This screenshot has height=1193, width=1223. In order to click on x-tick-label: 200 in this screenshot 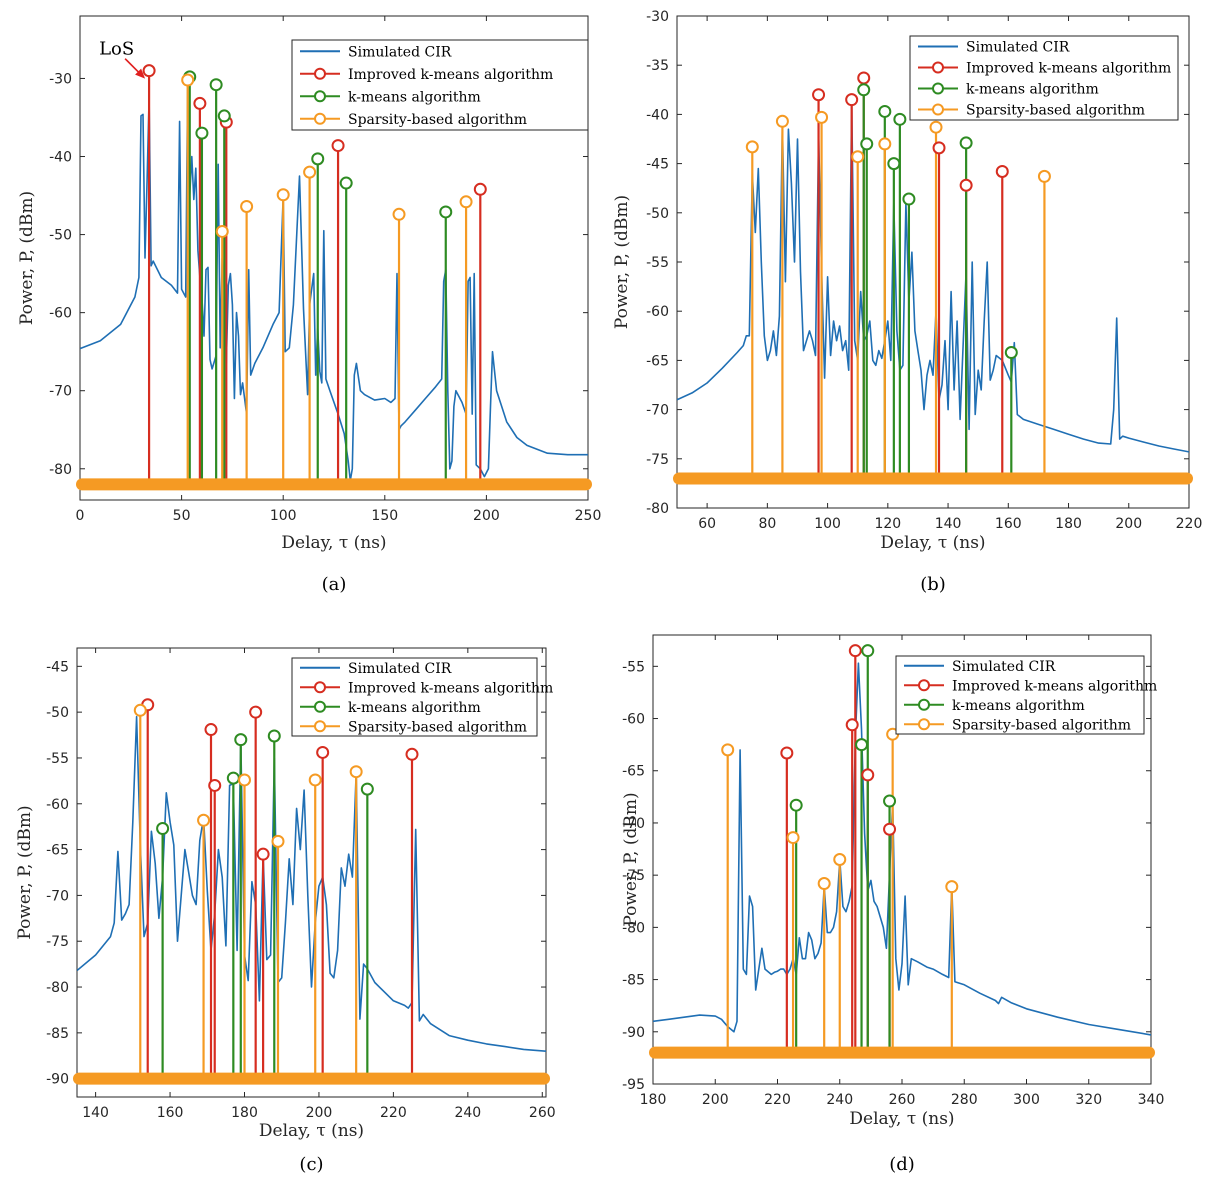, I will do `click(319, 1113)`.